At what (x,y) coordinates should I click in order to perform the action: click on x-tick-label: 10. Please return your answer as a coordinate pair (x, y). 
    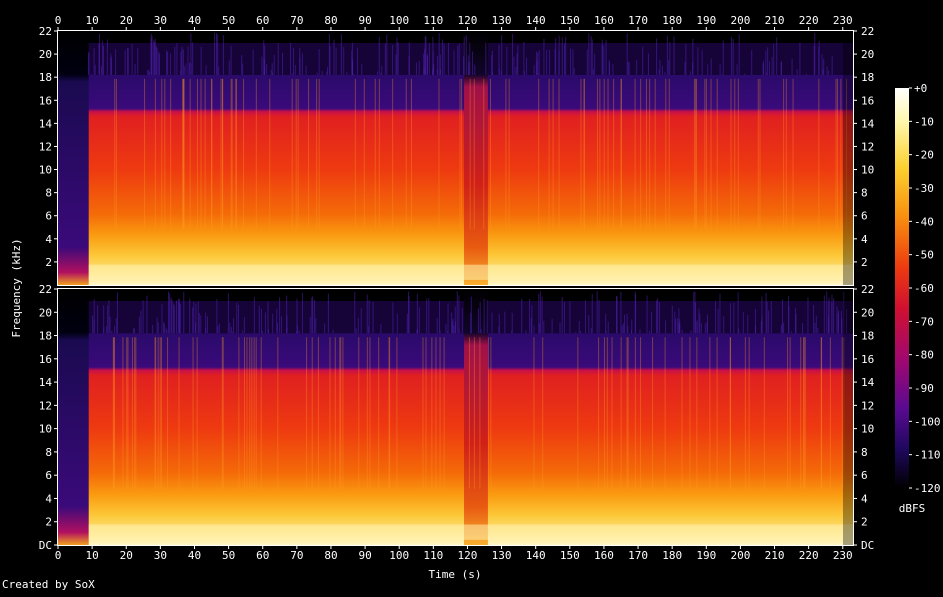
    Looking at the image, I should click on (91, 555).